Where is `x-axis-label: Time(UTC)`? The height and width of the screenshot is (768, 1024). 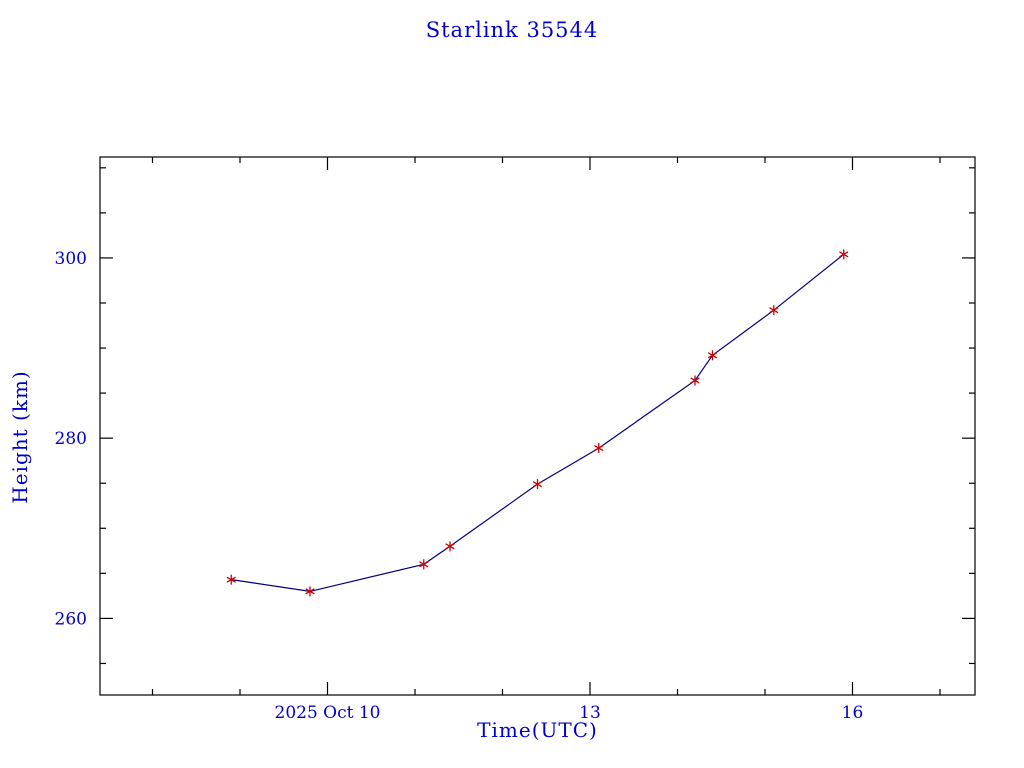
x-axis-label: Time(UTC) is located at coordinates (537, 730).